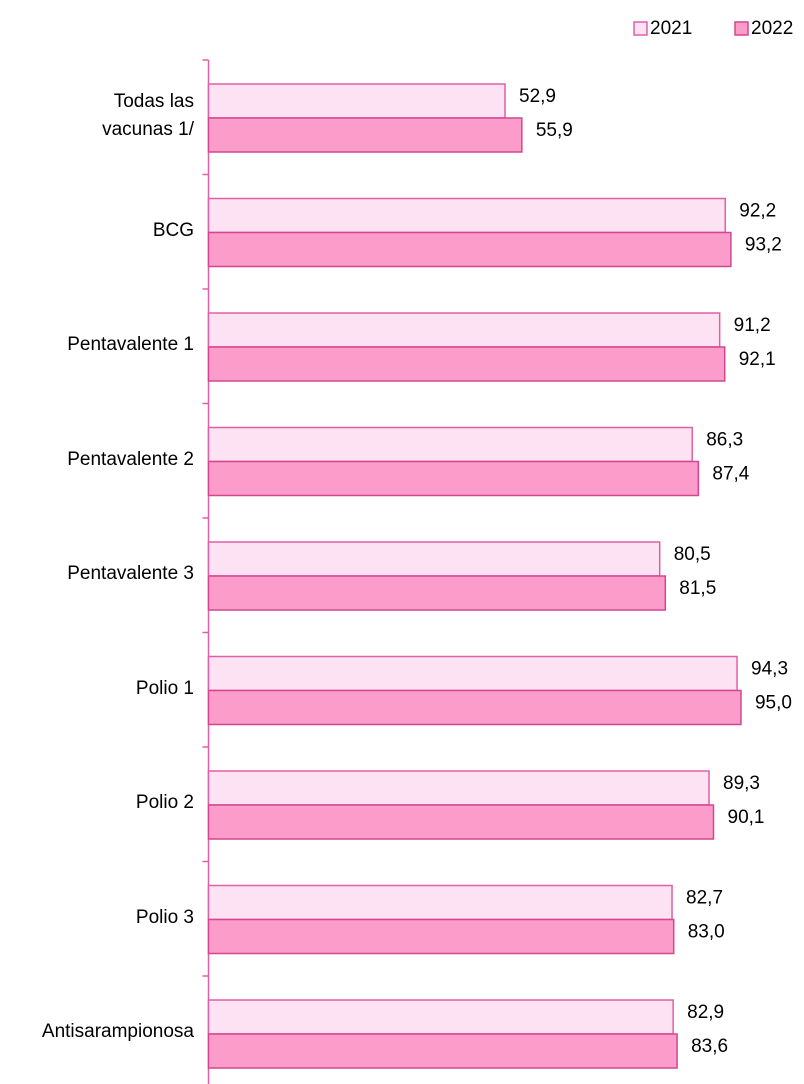 Image resolution: width=804 pixels, height=1084 pixels. What do you see at coordinates (671, 28) in the screenshot?
I see `legend-label: 2021` at bounding box center [671, 28].